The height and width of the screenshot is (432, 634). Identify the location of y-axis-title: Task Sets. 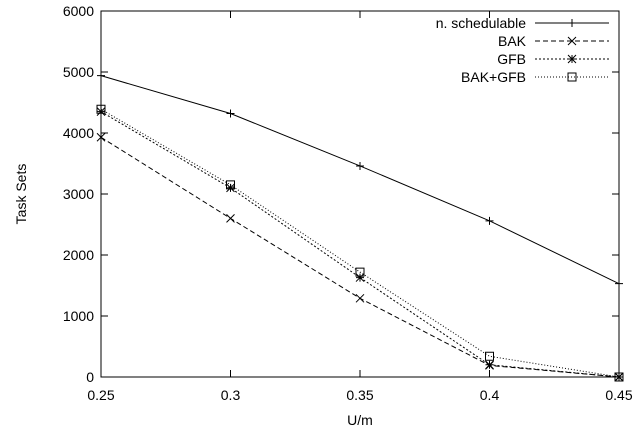
(21, 194).